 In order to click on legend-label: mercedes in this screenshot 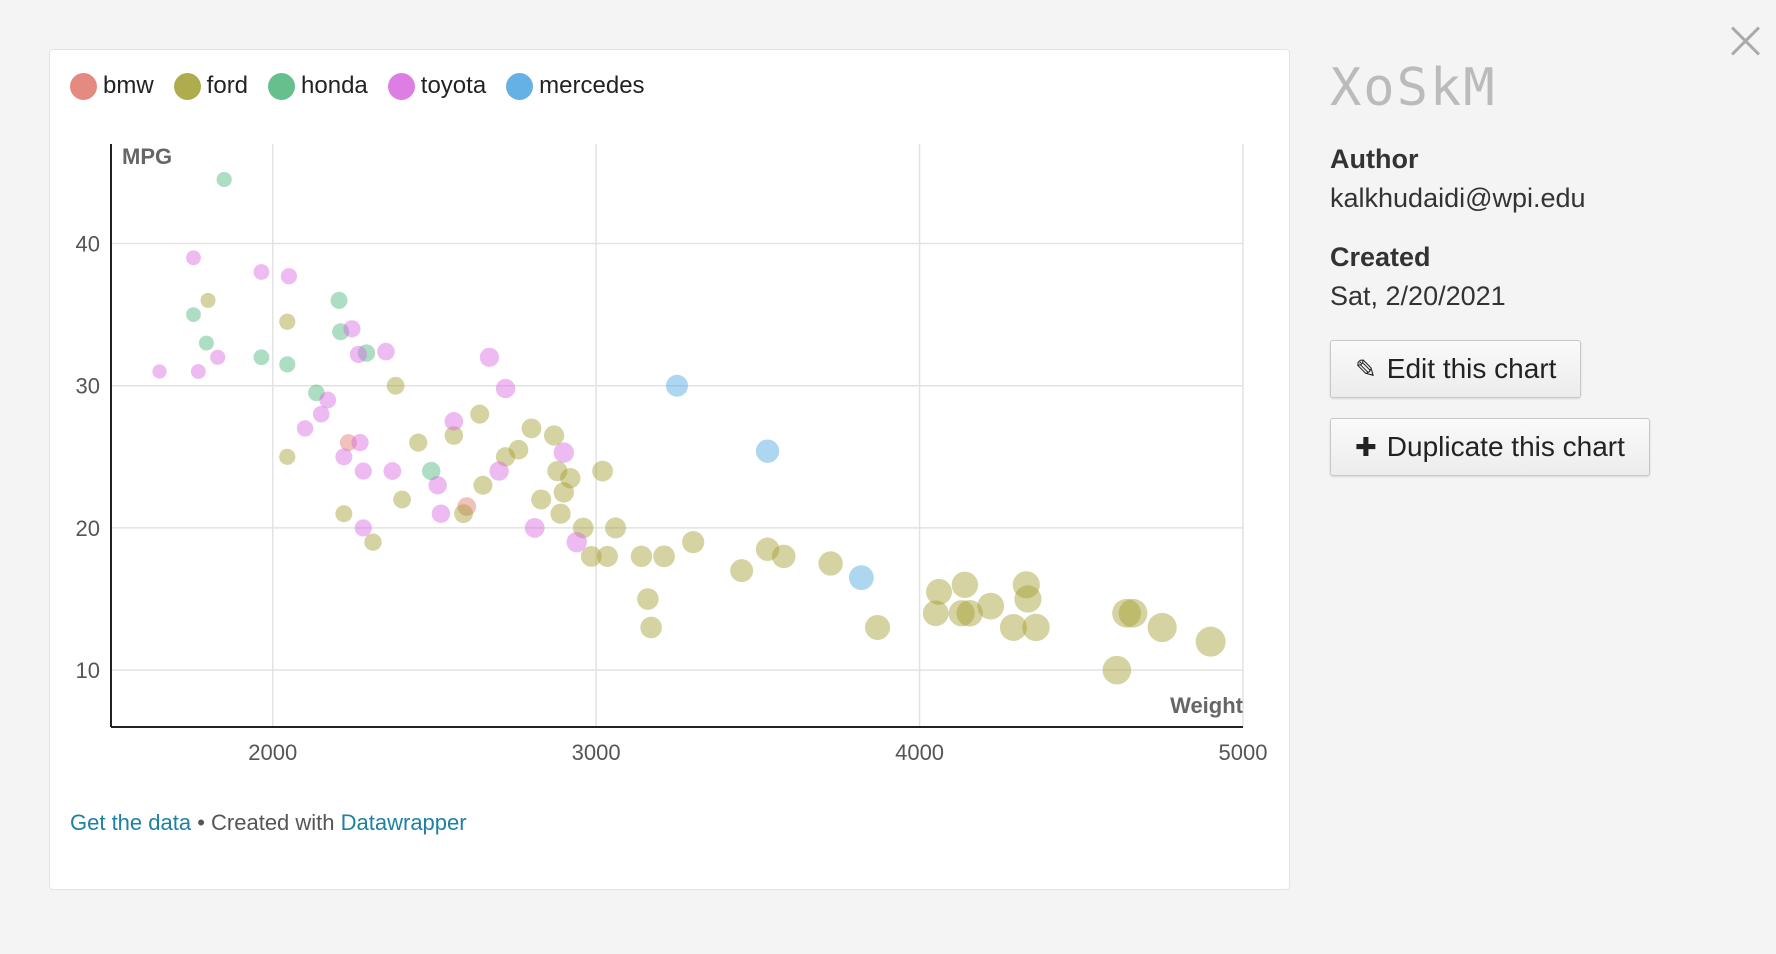, I will do `click(592, 85)`.